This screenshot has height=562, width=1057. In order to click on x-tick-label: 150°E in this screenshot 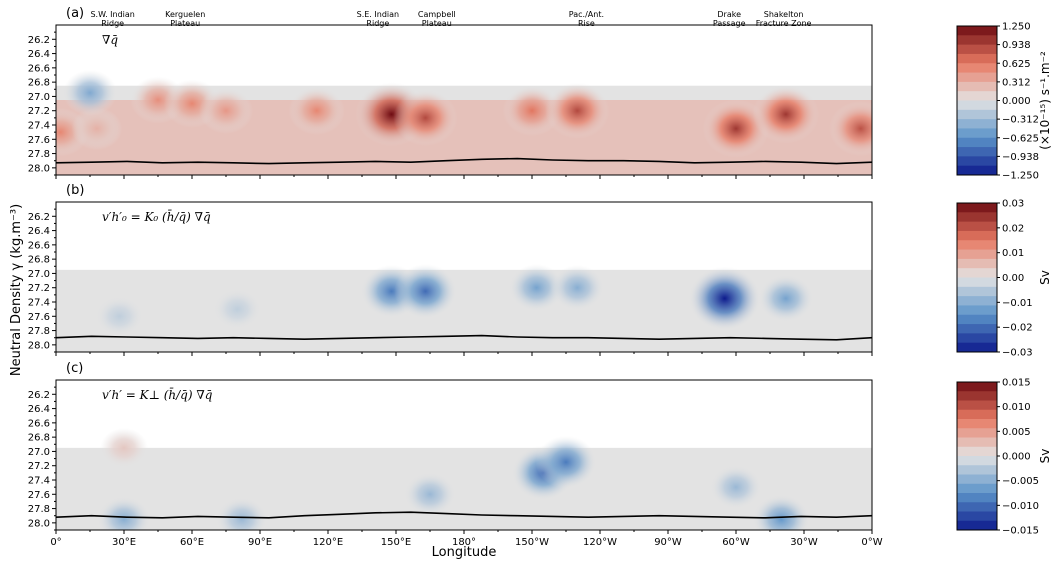, I will do `click(396, 542)`.